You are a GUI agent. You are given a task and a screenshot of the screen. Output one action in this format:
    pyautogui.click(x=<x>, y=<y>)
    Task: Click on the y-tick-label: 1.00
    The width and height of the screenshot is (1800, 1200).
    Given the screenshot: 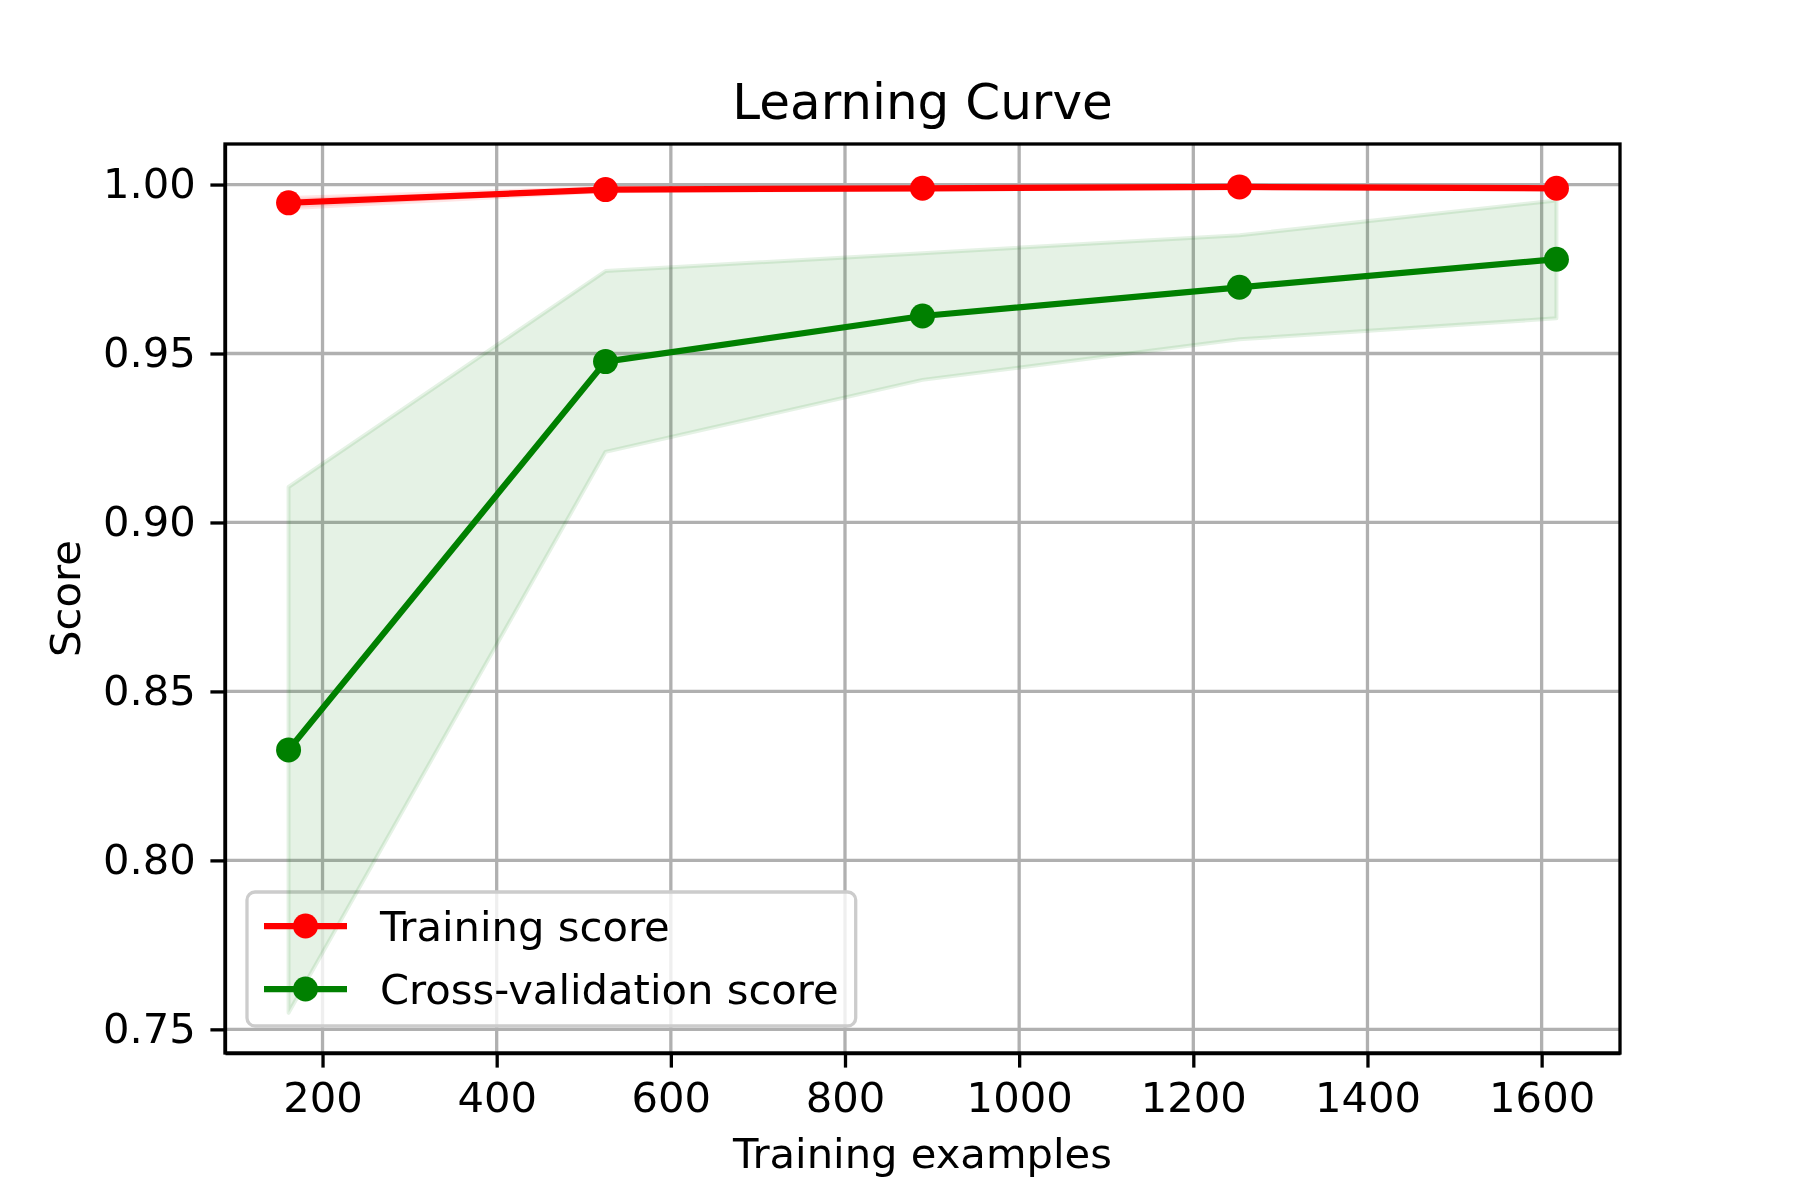 What is the action you would take?
    pyautogui.click(x=149, y=184)
    